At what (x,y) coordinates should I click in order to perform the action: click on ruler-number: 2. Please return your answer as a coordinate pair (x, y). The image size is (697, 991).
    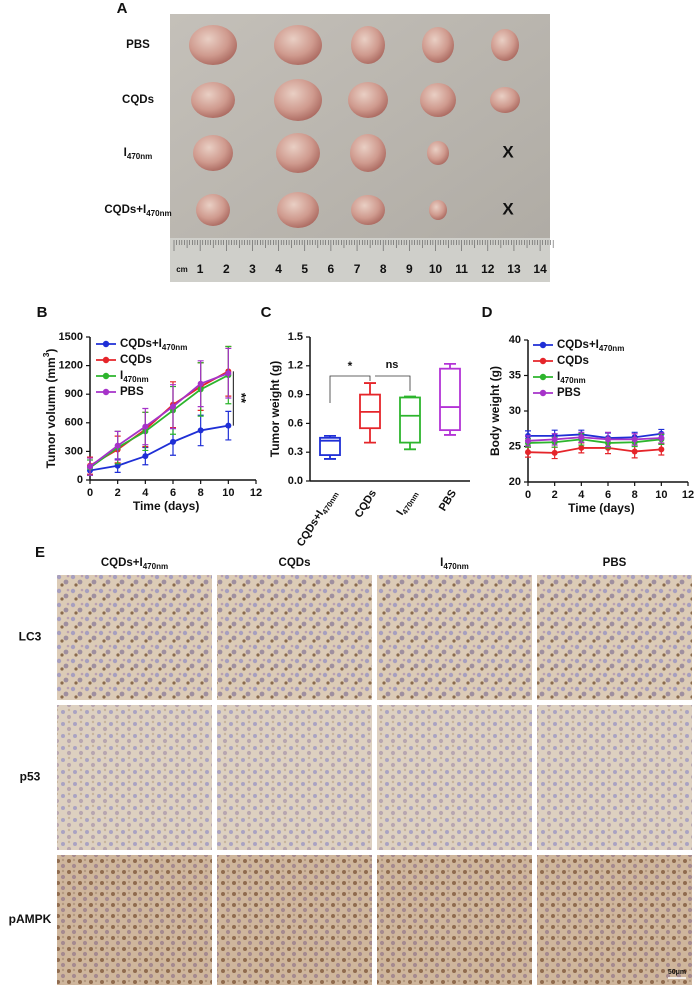
    Looking at the image, I should click on (226, 269).